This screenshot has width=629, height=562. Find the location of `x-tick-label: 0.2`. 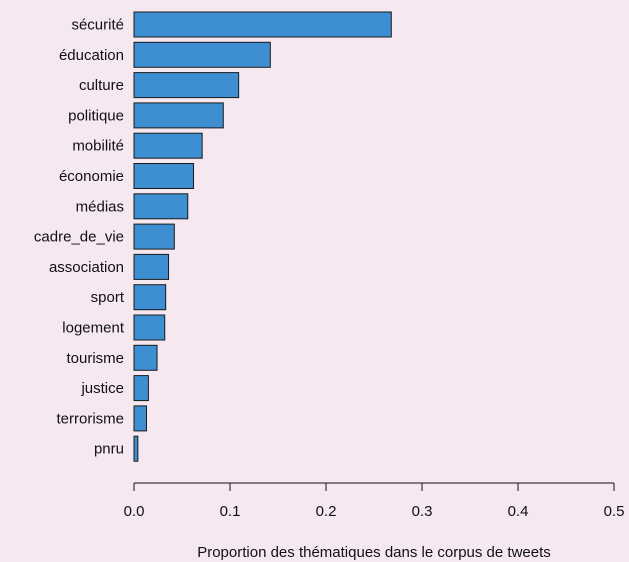

x-tick-label: 0.2 is located at coordinates (326, 511).